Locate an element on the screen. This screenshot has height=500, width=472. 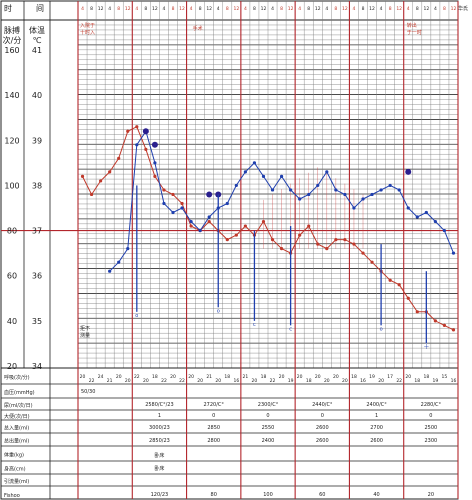
drop-marker: c is located at coordinates (290, 329).